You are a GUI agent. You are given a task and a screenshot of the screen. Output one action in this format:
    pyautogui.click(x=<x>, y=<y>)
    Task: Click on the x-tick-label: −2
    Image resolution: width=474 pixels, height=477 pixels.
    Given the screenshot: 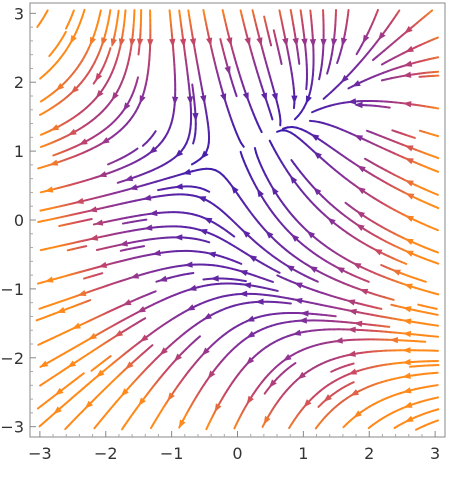 What is the action you would take?
    pyautogui.click(x=106, y=453)
    